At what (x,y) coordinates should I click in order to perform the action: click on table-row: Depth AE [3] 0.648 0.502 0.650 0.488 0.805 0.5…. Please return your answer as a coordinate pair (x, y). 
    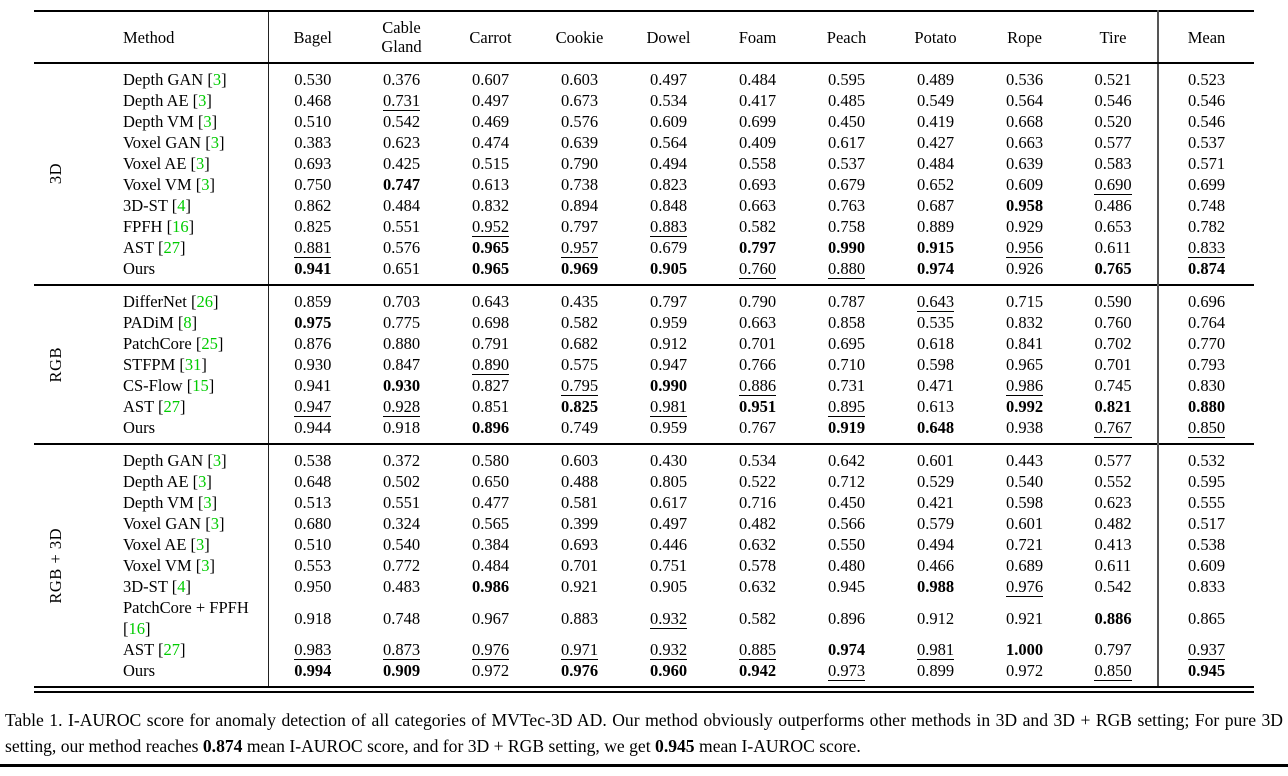
    Looking at the image, I should click on (644, 481).